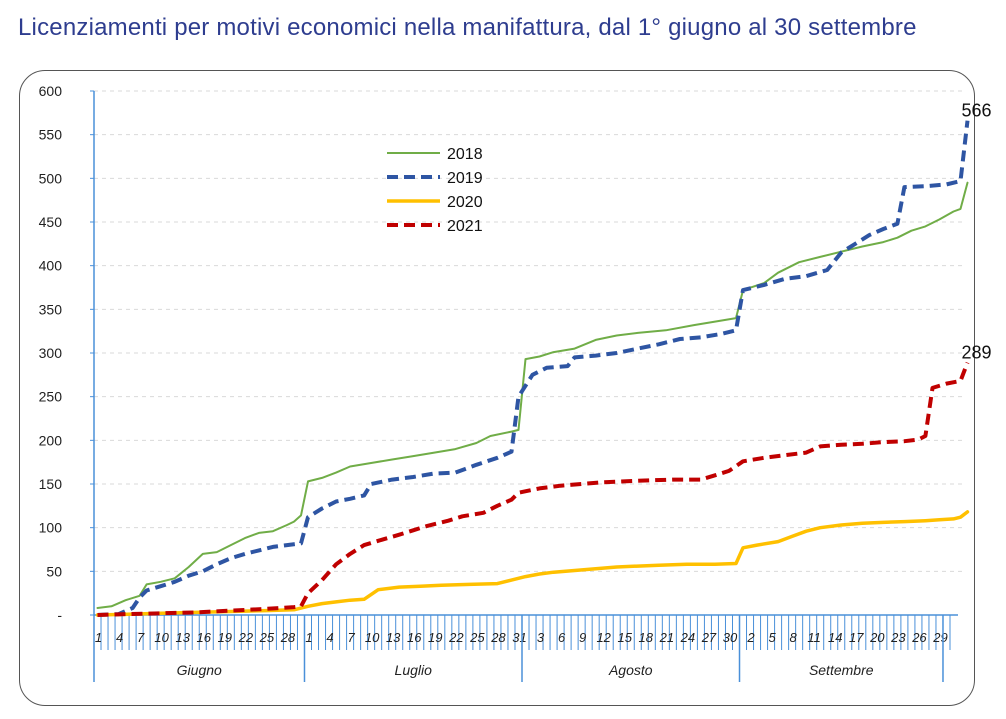  What do you see at coordinates (630, 670) in the screenshot?
I see `month-label: Agosto` at bounding box center [630, 670].